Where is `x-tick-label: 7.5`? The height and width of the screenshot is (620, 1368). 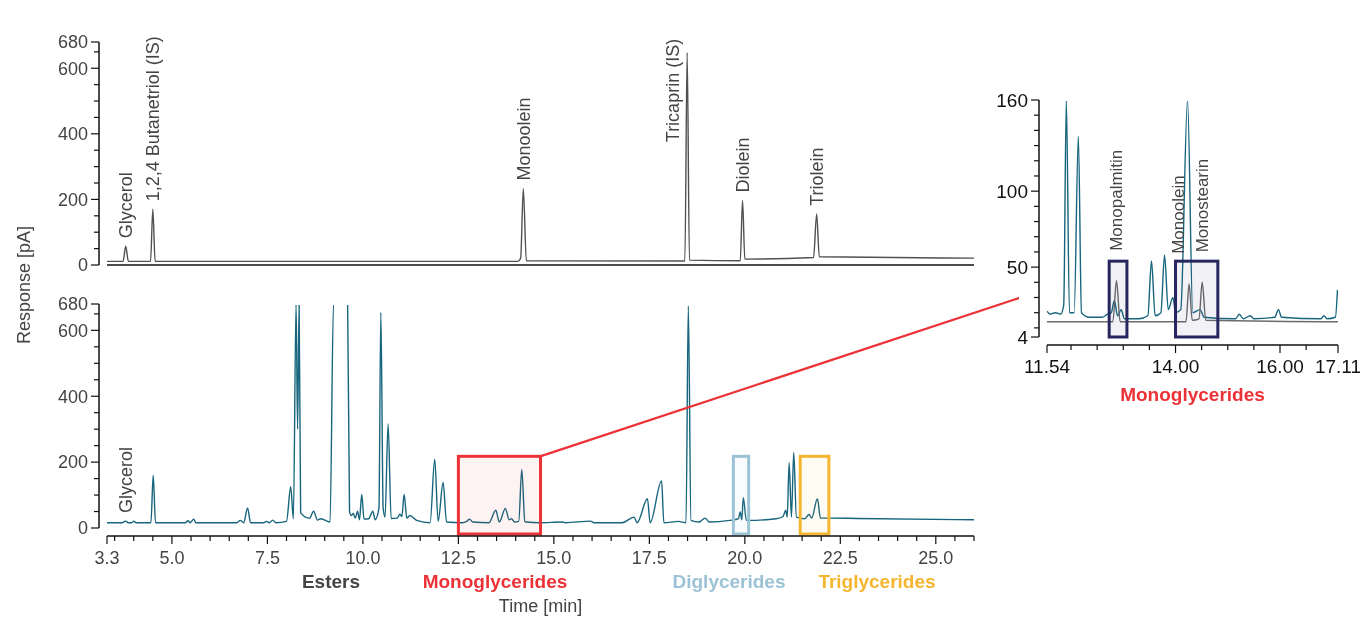
x-tick-label: 7.5 is located at coordinates (267, 558).